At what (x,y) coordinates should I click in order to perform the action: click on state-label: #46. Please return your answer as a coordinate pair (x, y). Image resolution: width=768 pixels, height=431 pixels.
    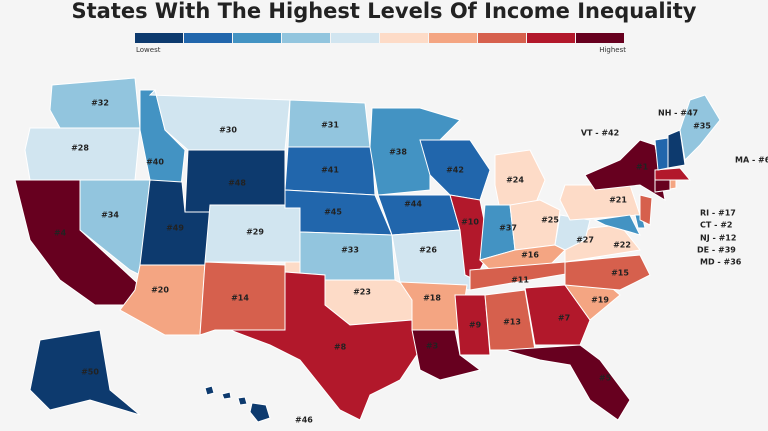
    Looking at the image, I should click on (304, 420).